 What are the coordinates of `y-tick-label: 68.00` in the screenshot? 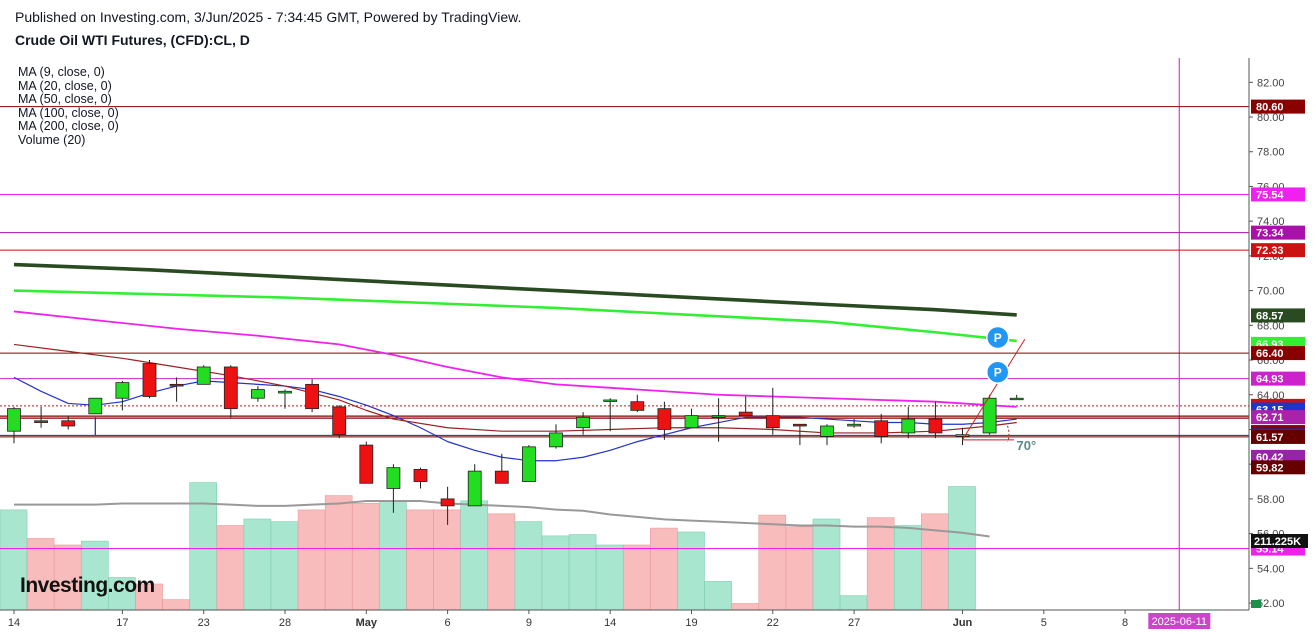 It's located at (1271, 326).